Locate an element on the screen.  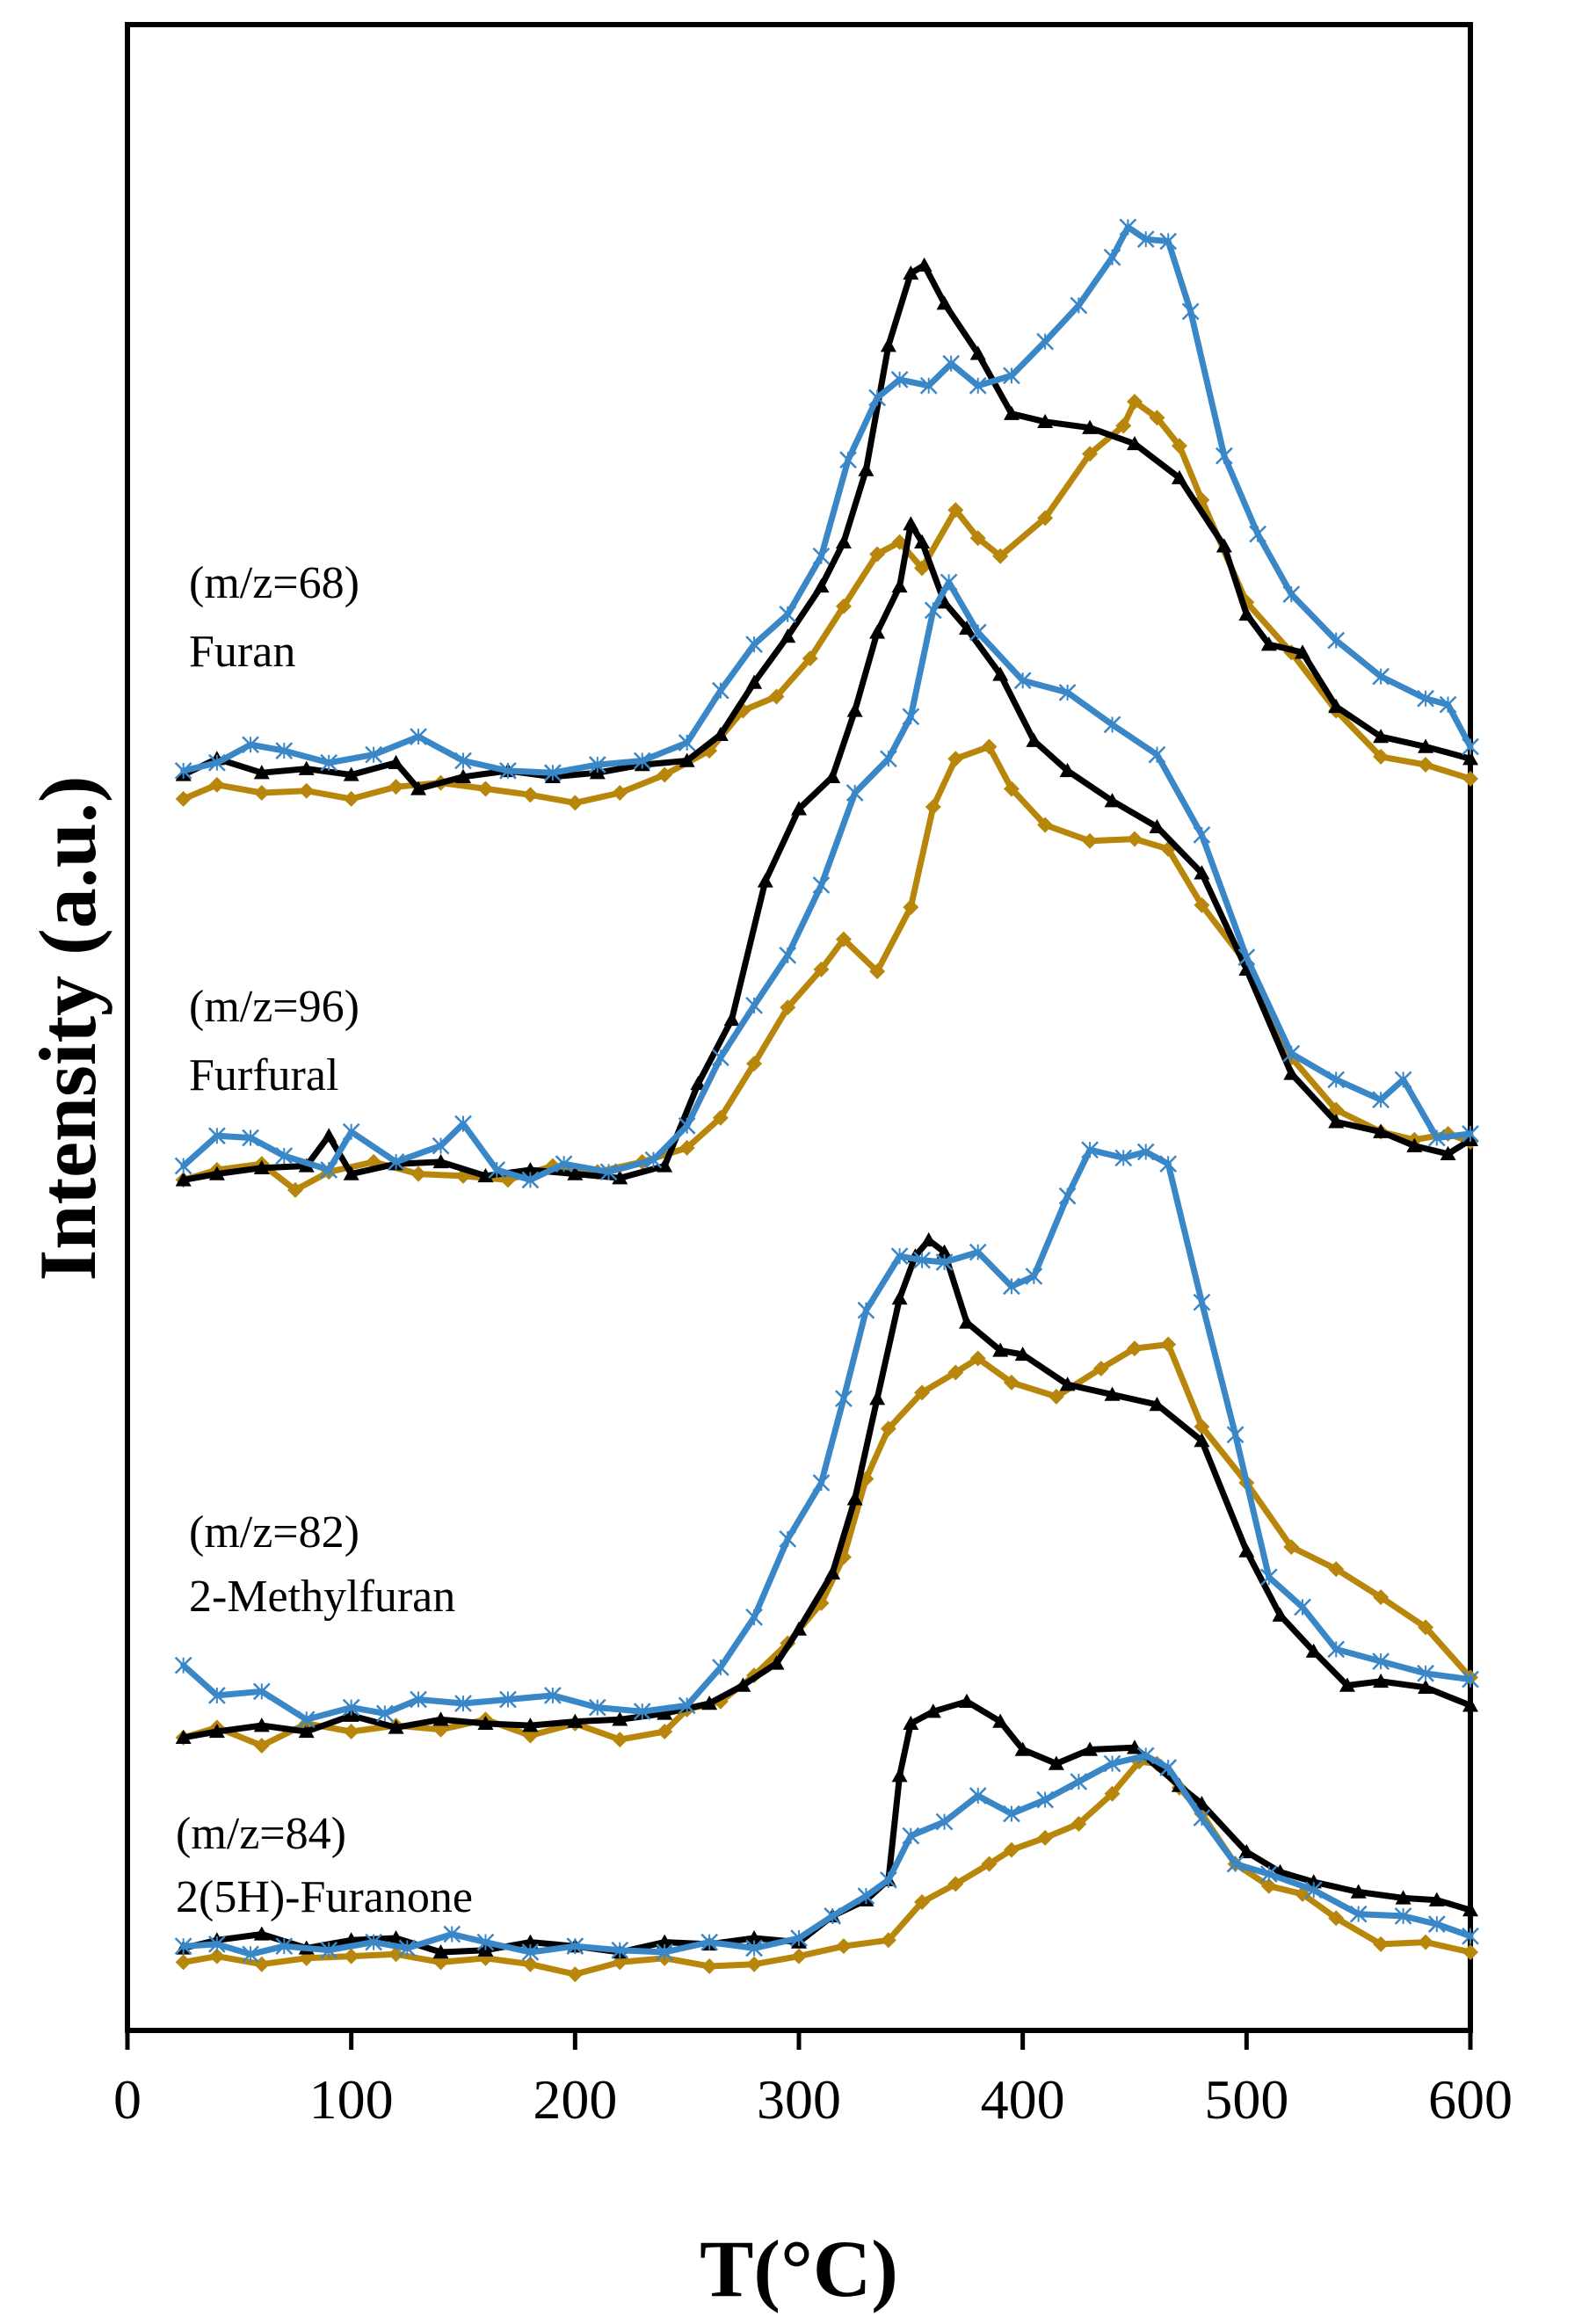
y-axis-title: Intensity (a.u.) is located at coordinates (67, 1028).